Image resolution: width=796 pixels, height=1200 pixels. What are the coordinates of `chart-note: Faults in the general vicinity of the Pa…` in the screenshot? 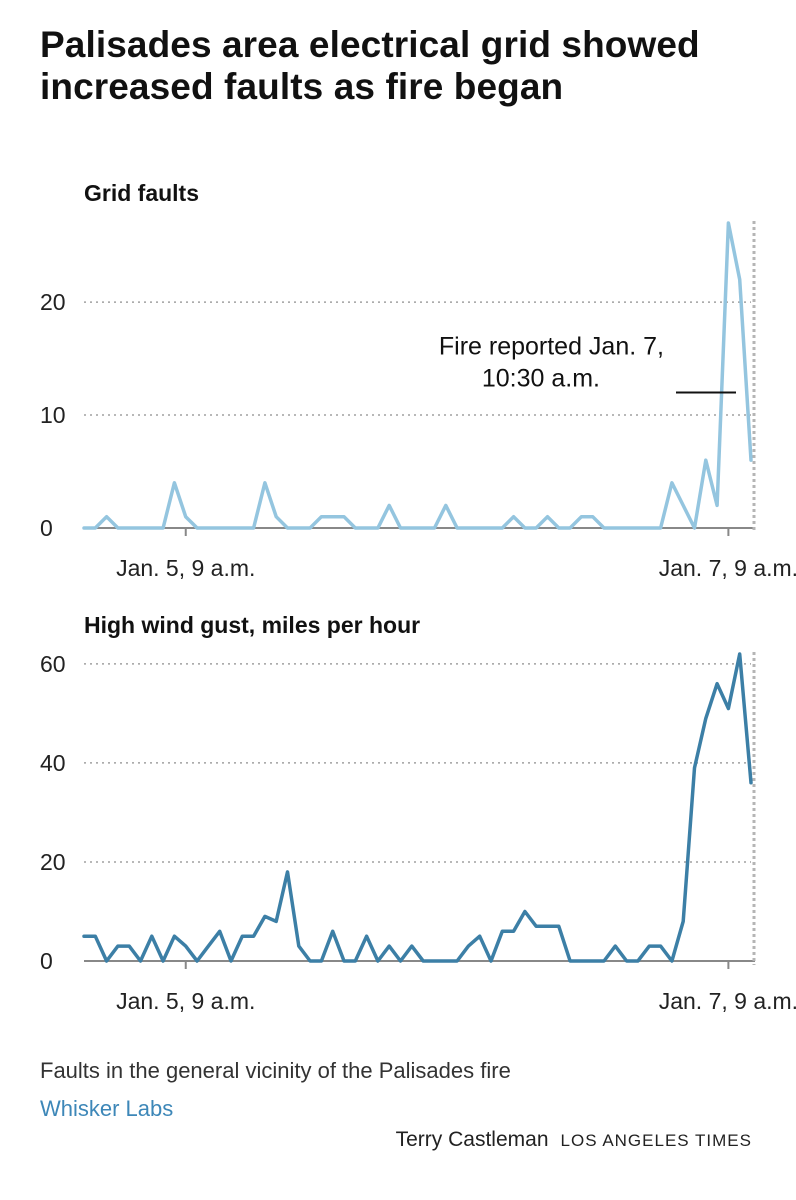 It's located at (275, 1070).